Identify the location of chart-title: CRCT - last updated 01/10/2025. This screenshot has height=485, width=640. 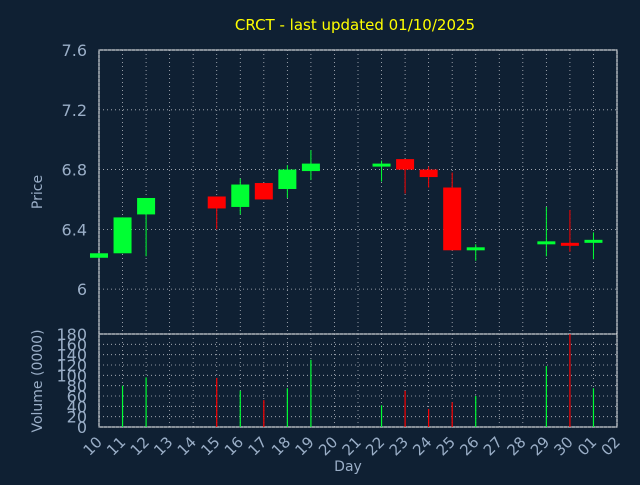
(355, 25).